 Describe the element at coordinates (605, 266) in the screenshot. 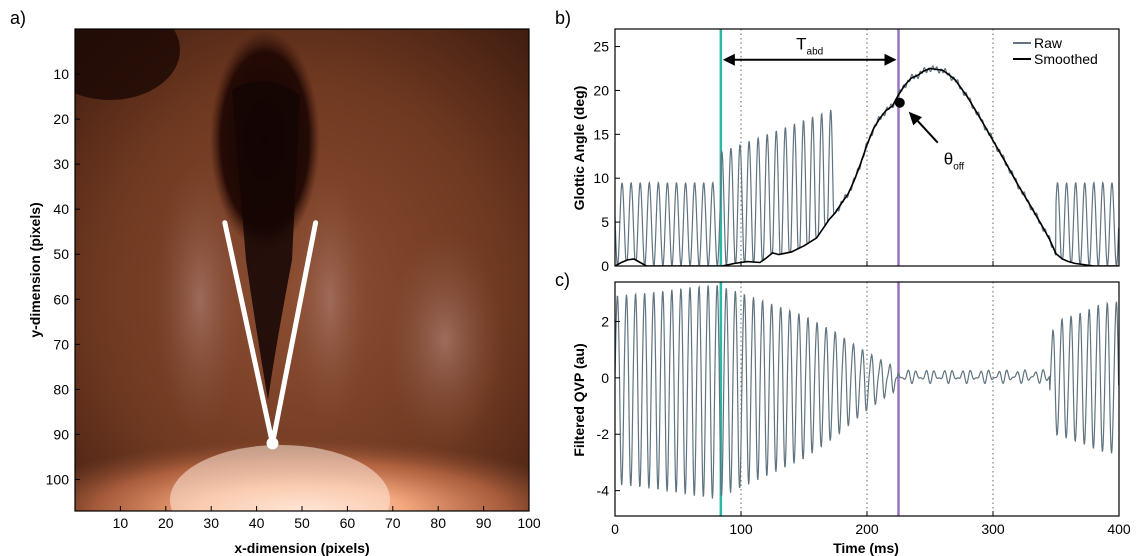

I see `b-y-tick-0: 0` at that location.